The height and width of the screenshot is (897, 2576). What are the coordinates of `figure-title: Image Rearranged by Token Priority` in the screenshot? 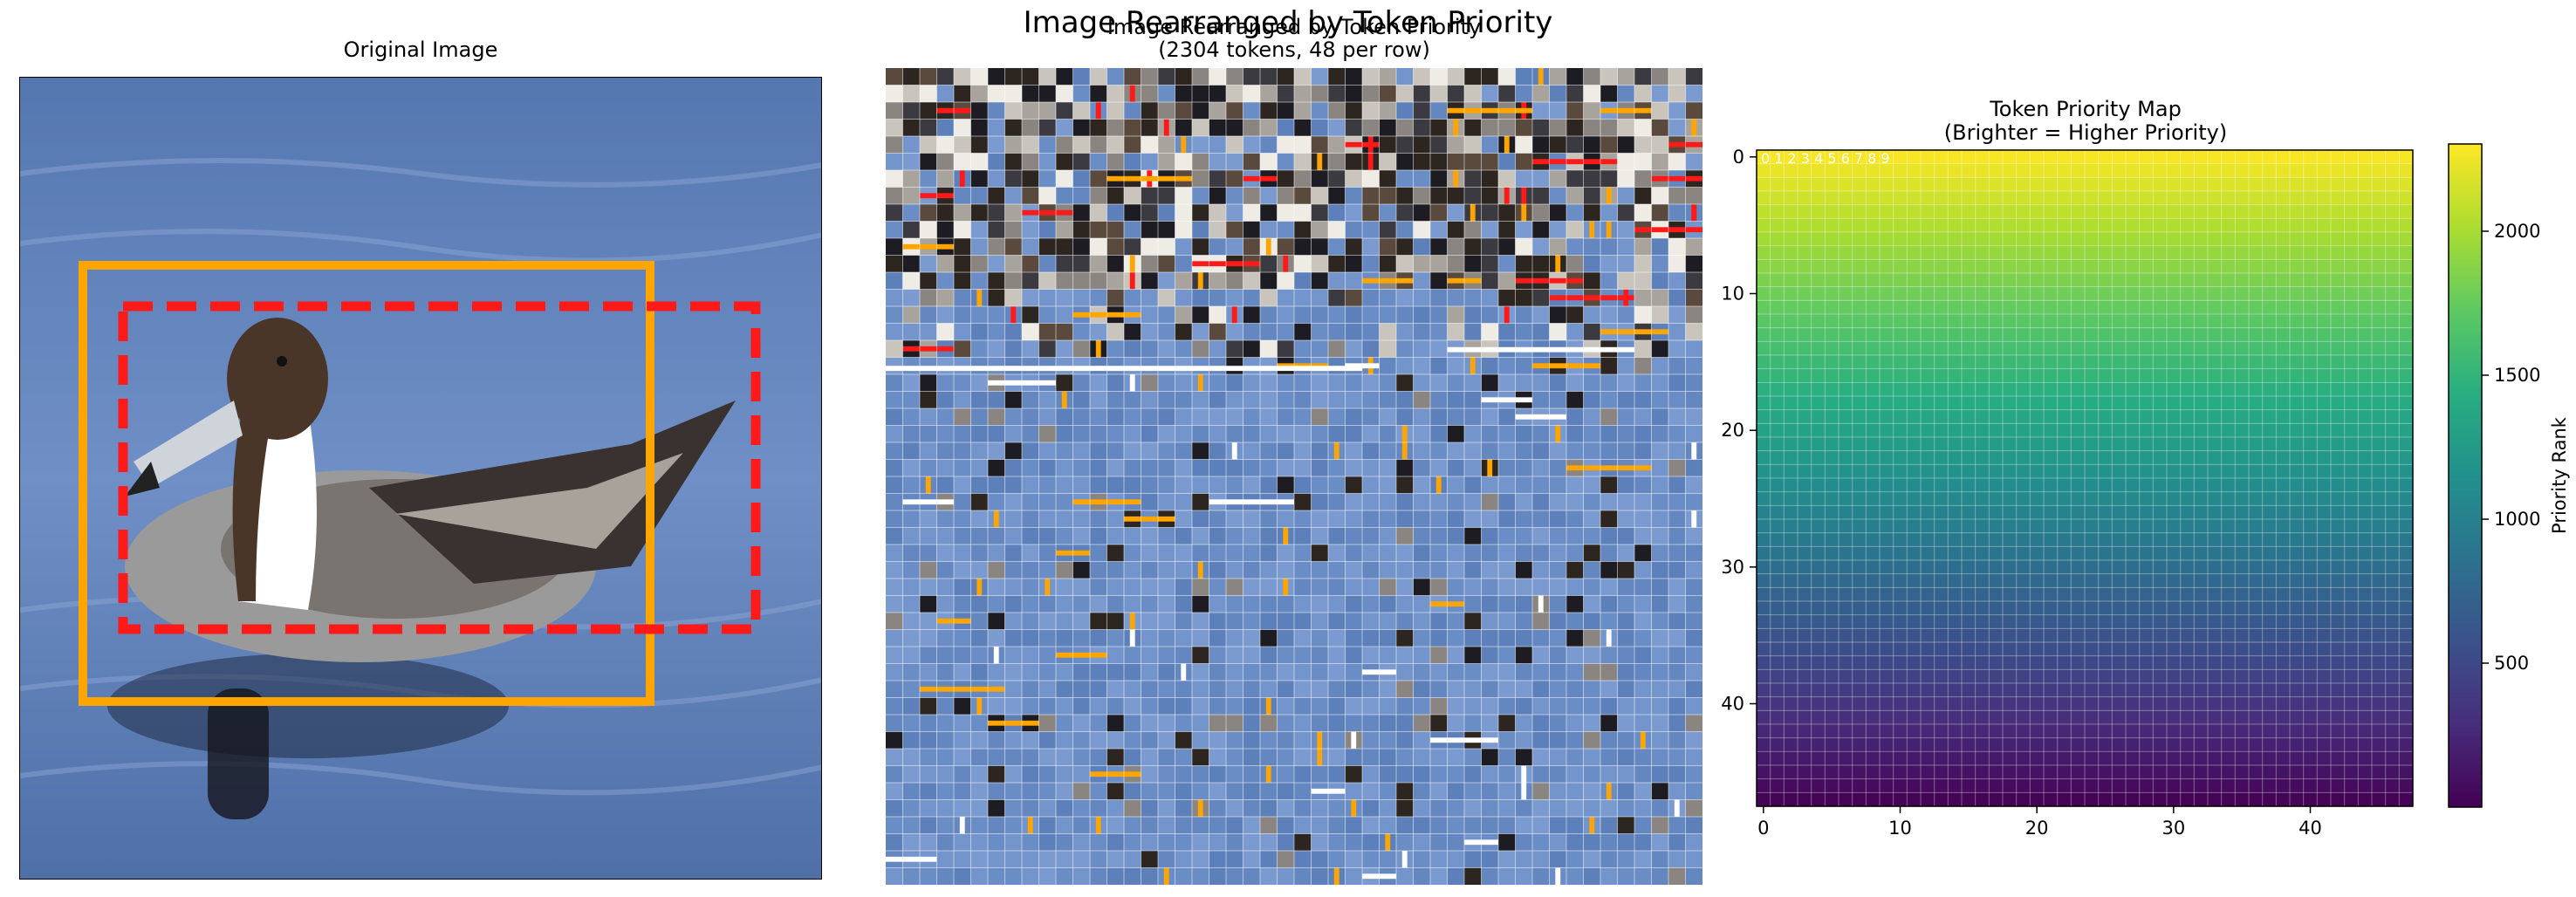 It's located at (1288, 22).